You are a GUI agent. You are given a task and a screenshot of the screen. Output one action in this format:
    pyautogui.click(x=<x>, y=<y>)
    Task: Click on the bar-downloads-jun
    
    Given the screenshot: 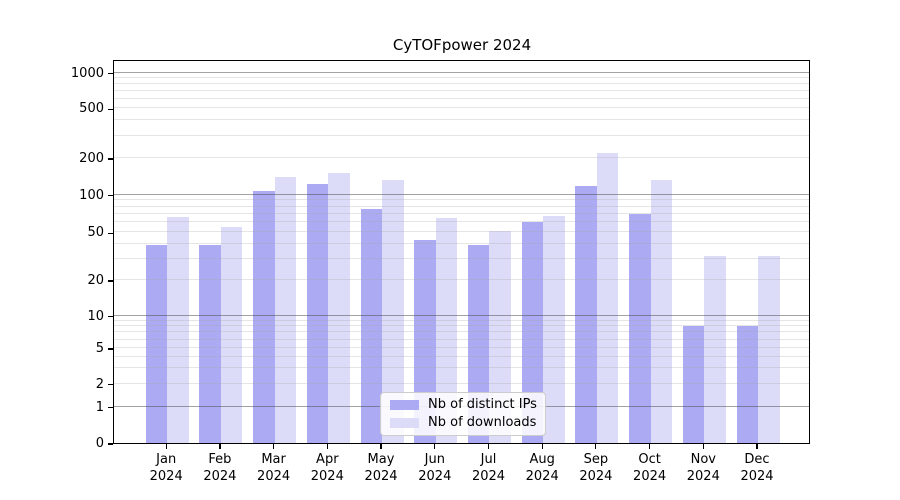 What is the action you would take?
    pyautogui.click(x=446, y=330)
    